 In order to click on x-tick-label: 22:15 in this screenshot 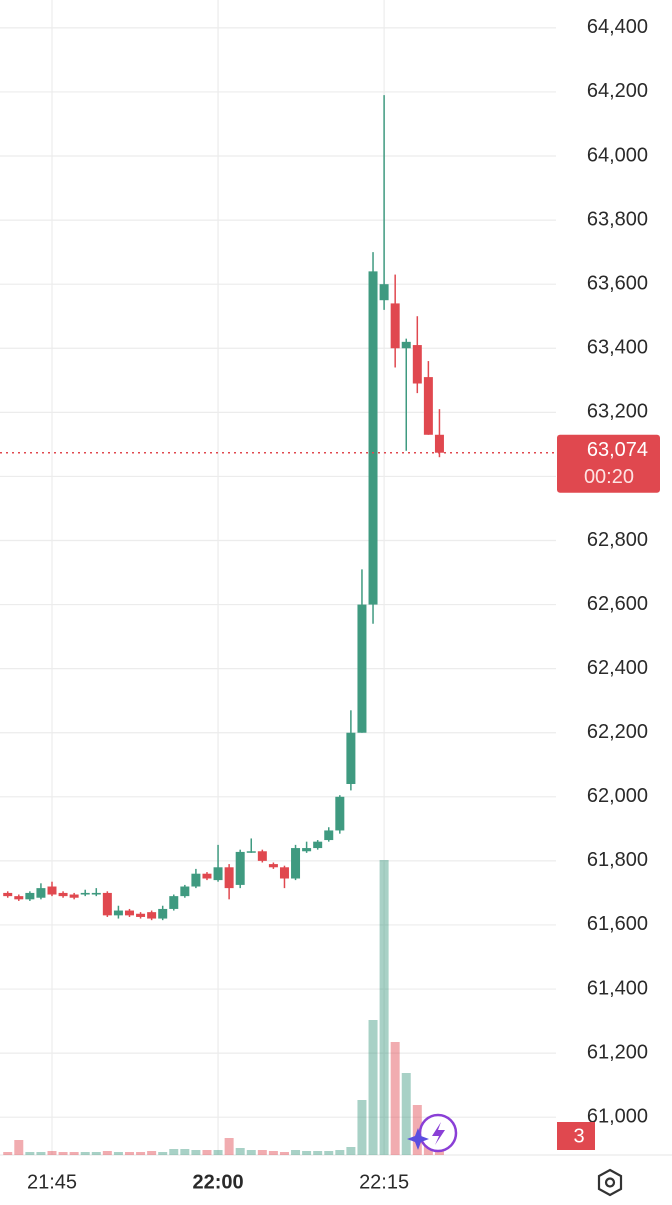, I will do `click(384, 1182)`.